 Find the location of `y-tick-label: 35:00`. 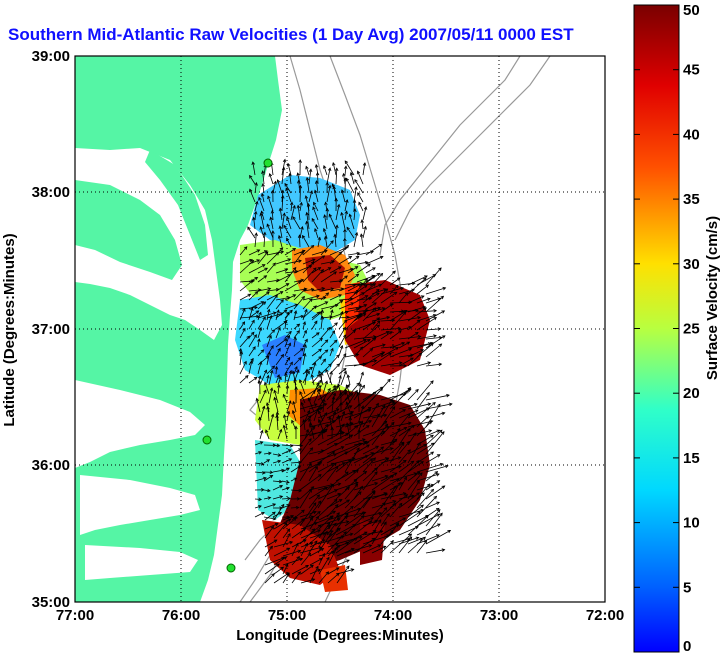

y-tick-label: 35:00 is located at coordinates (51, 602).